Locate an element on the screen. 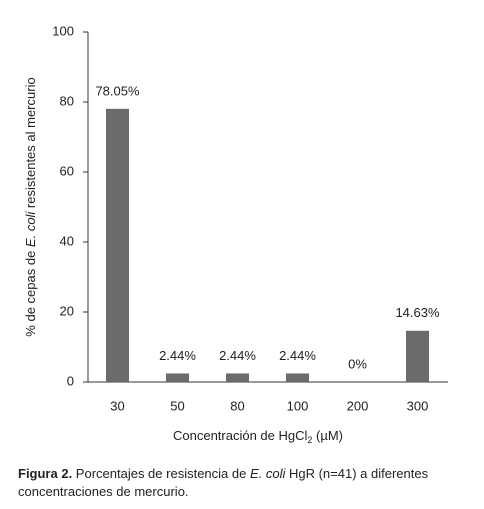 This screenshot has width=484, height=509. x-tick-label: 200 is located at coordinates (358, 405).